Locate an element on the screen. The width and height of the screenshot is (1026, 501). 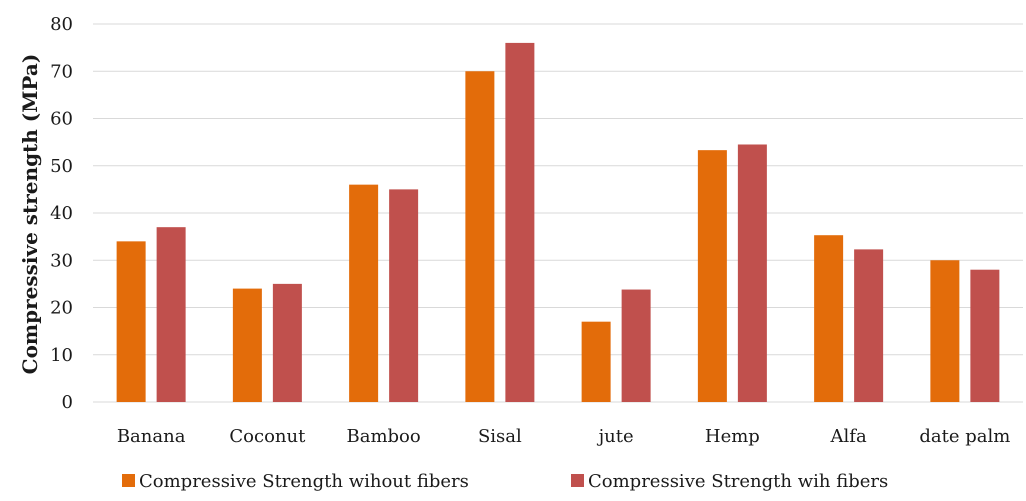
legend-label: Compressive Strength wihout fibers is located at coordinates (304, 481).